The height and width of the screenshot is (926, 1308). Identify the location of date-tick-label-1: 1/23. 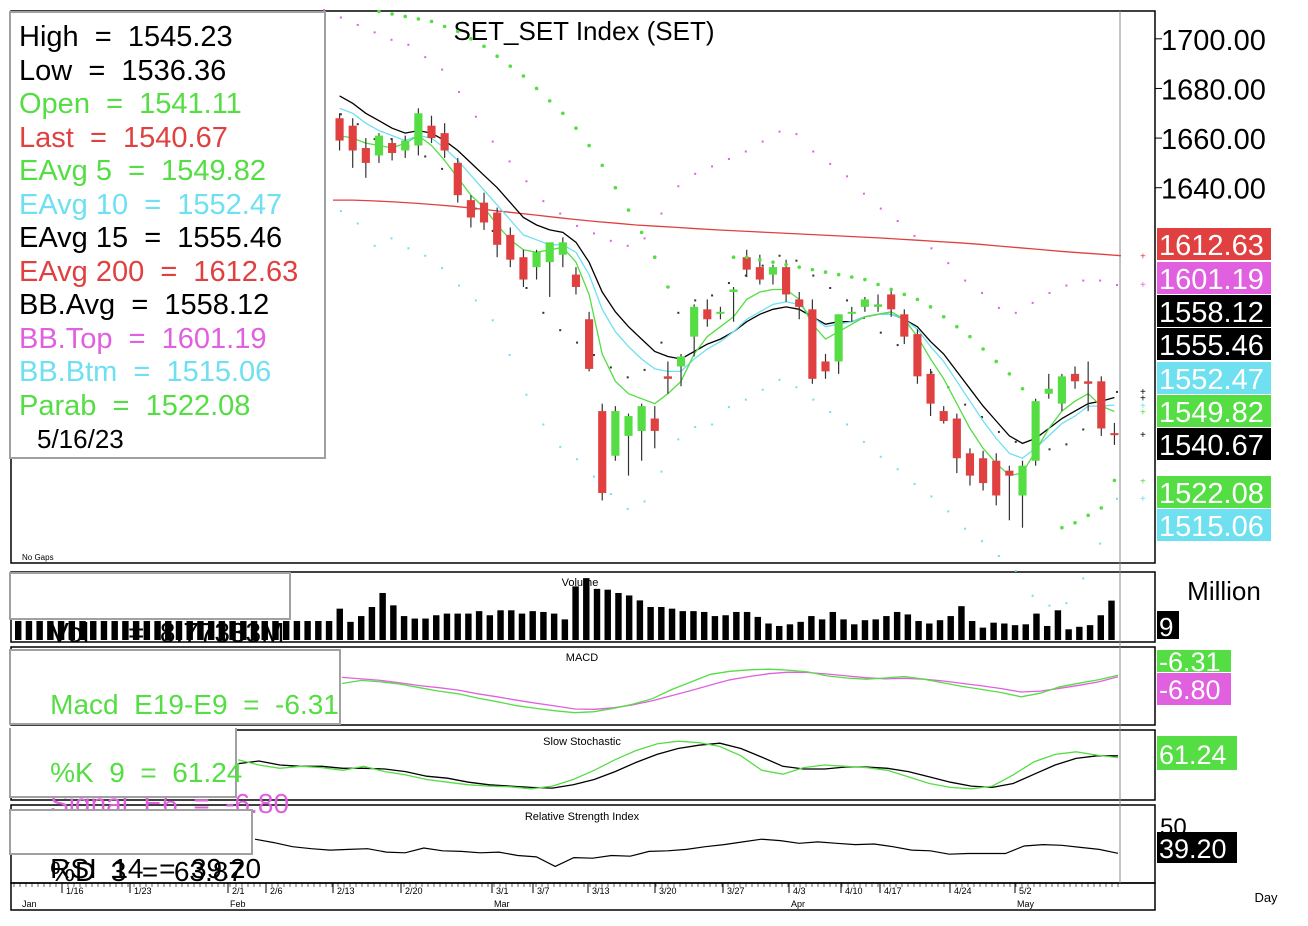
(143, 891).